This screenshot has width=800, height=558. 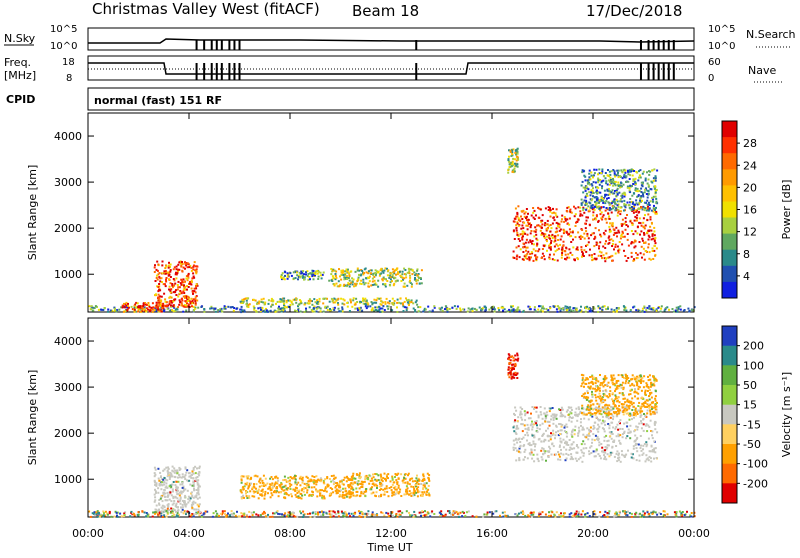 What do you see at coordinates (721, 46) in the screenshot?
I see `nsearch-tick-bottom: 10^0` at bounding box center [721, 46].